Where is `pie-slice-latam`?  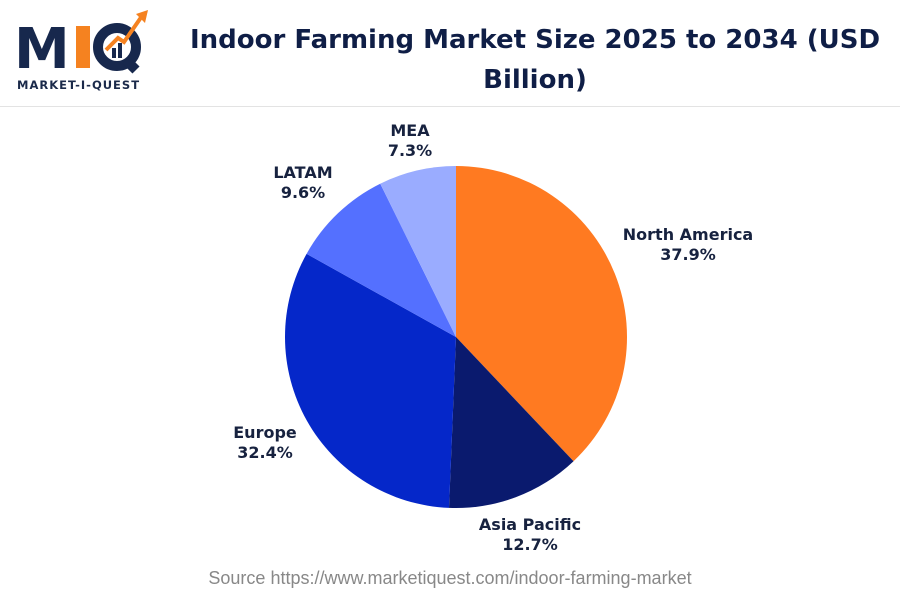 pie-slice-latam is located at coordinates (381, 260).